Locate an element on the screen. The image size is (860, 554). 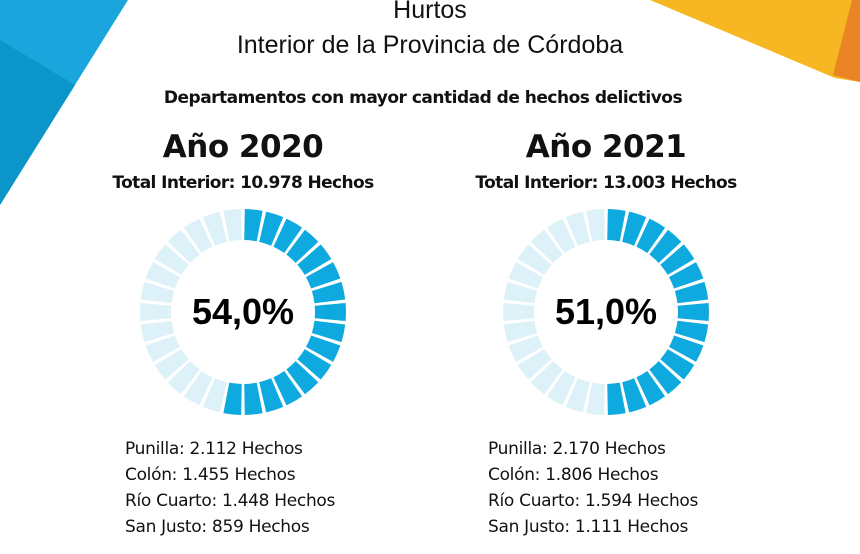
page-subtitle-region: Interior de la Provincia de Córdoba is located at coordinates (430, 45).